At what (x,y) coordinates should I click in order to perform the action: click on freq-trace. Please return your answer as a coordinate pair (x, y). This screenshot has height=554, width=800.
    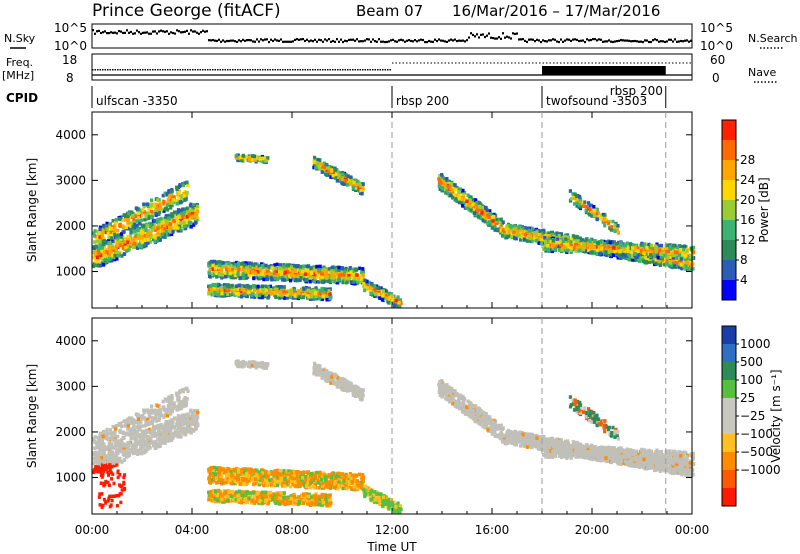
    Looking at the image, I should click on (392, 69).